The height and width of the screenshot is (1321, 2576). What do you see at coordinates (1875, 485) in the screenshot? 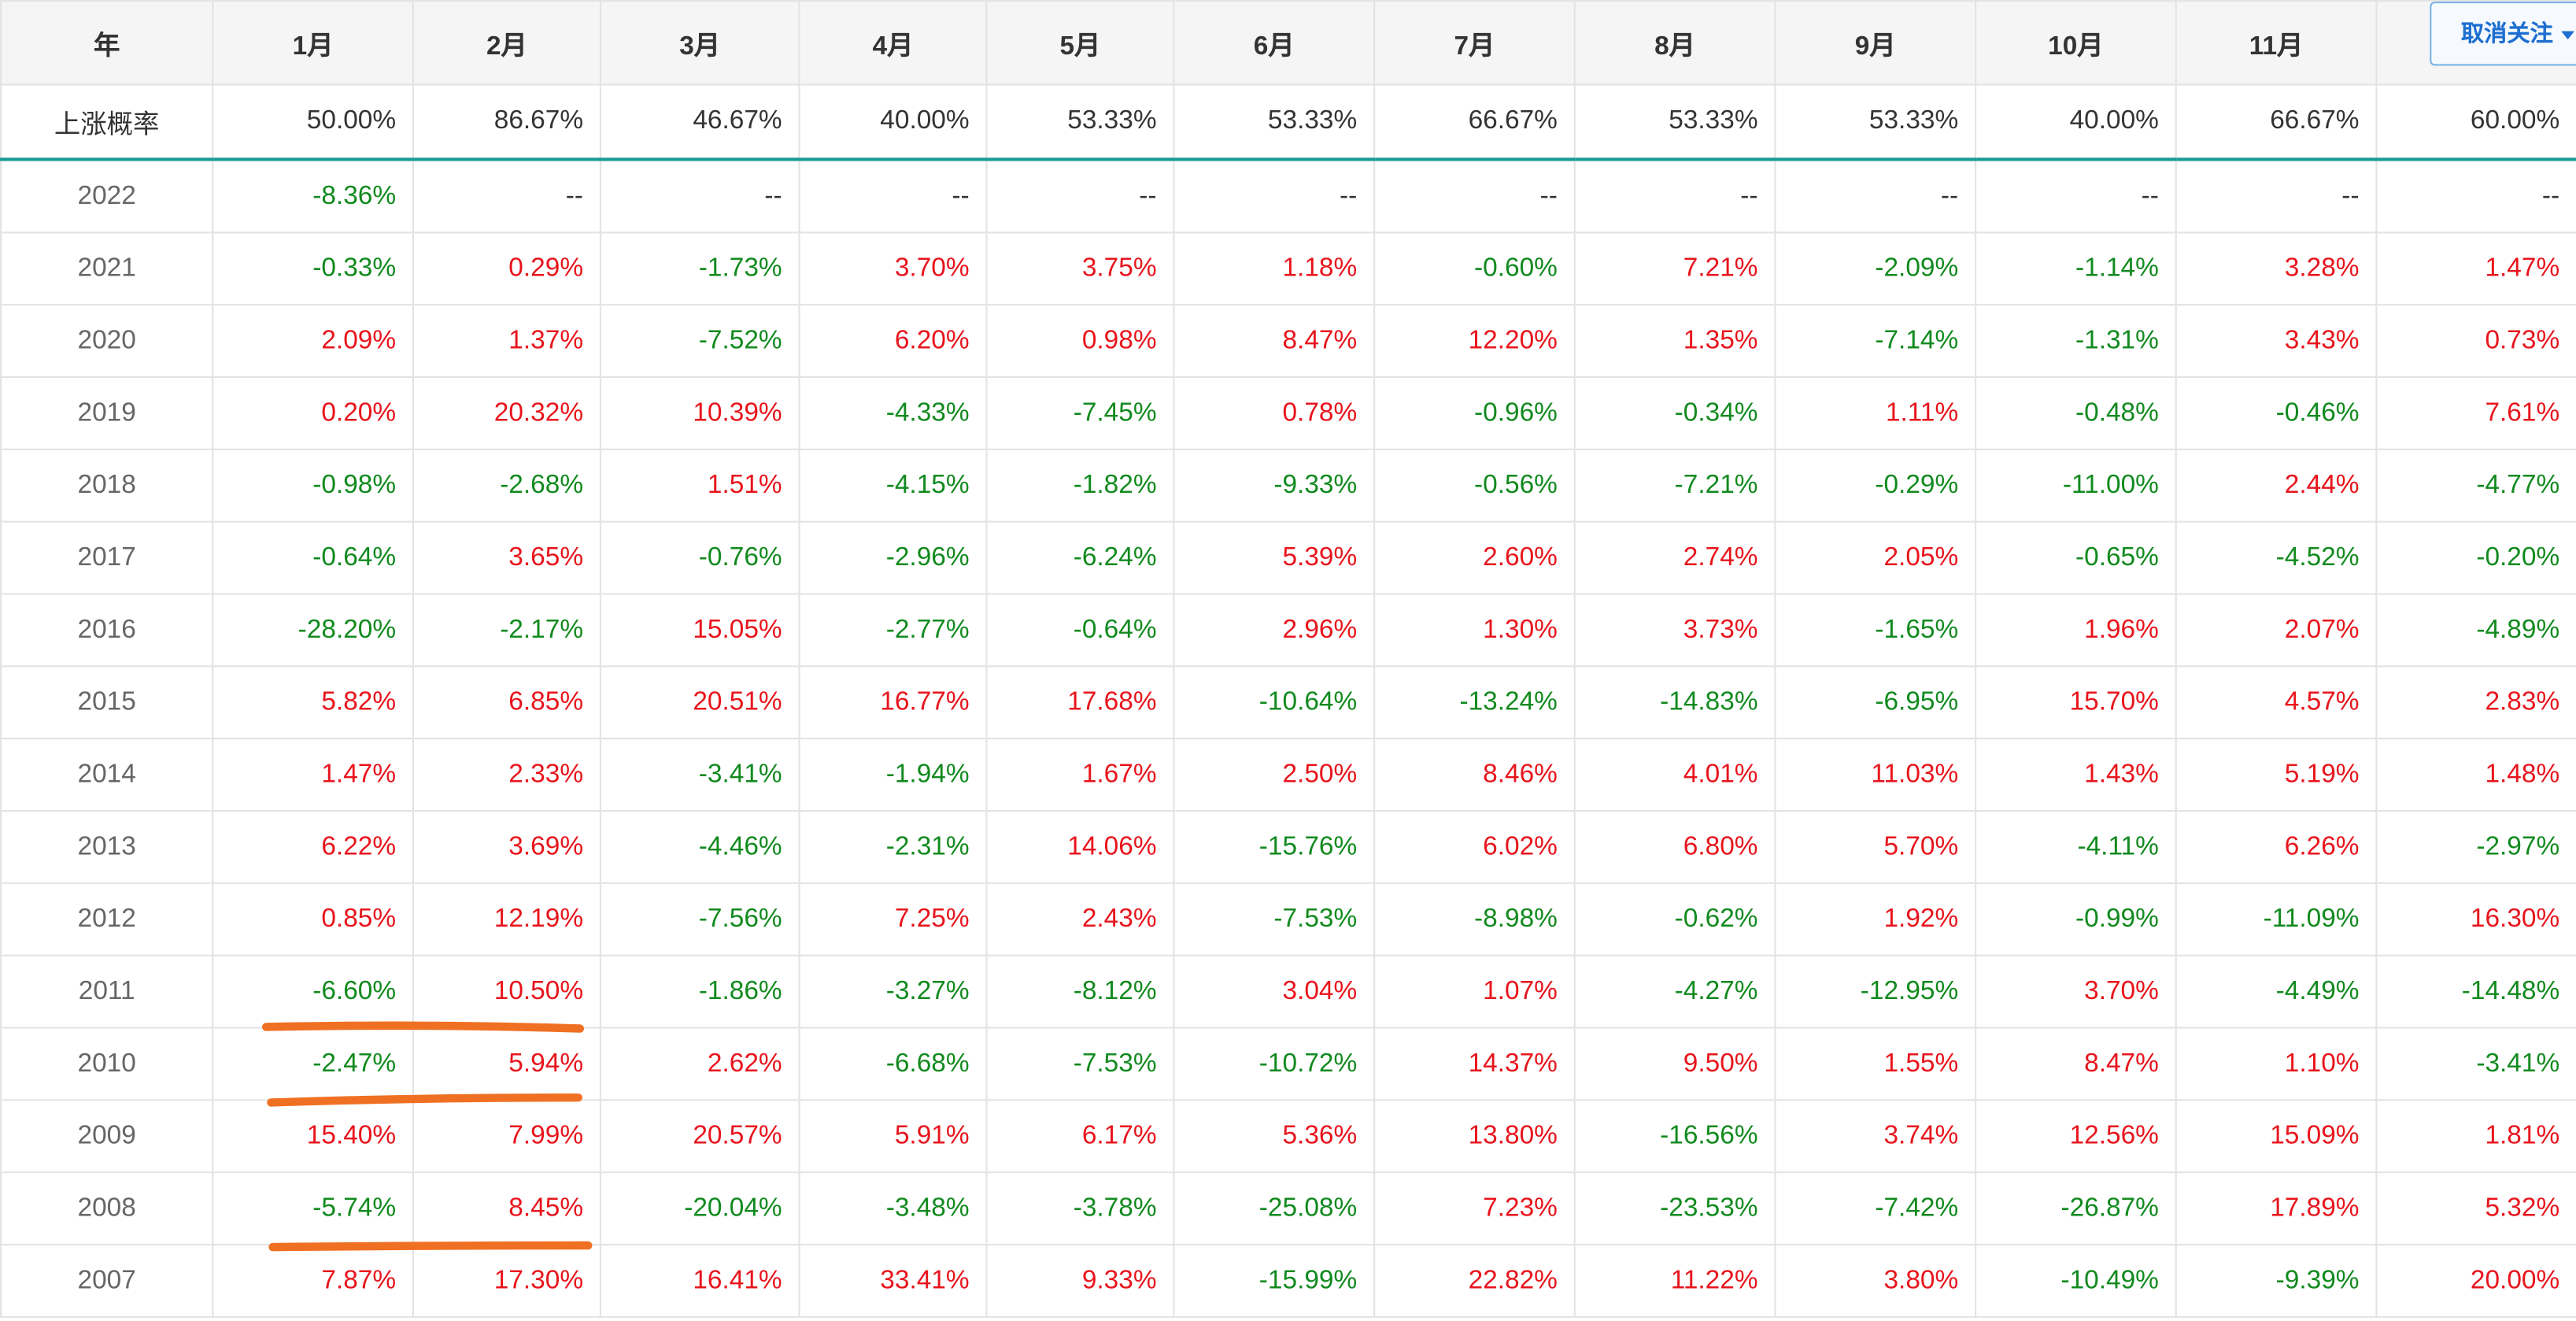
I see `return-cell: -0.29%` at bounding box center [1875, 485].